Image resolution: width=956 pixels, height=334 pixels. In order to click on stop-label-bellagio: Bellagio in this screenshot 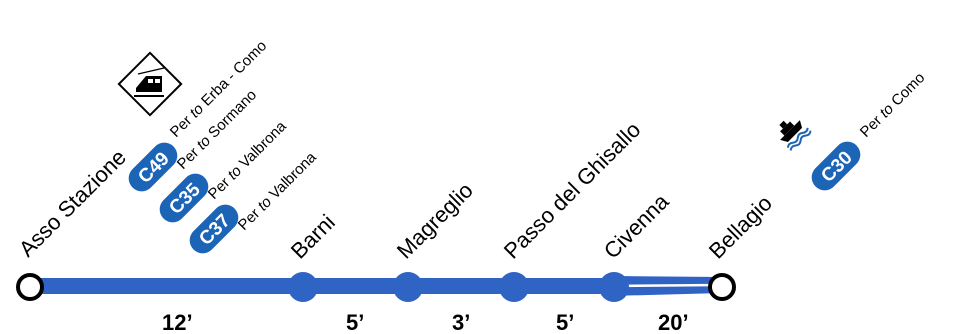, I will do `click(740, 227)`.